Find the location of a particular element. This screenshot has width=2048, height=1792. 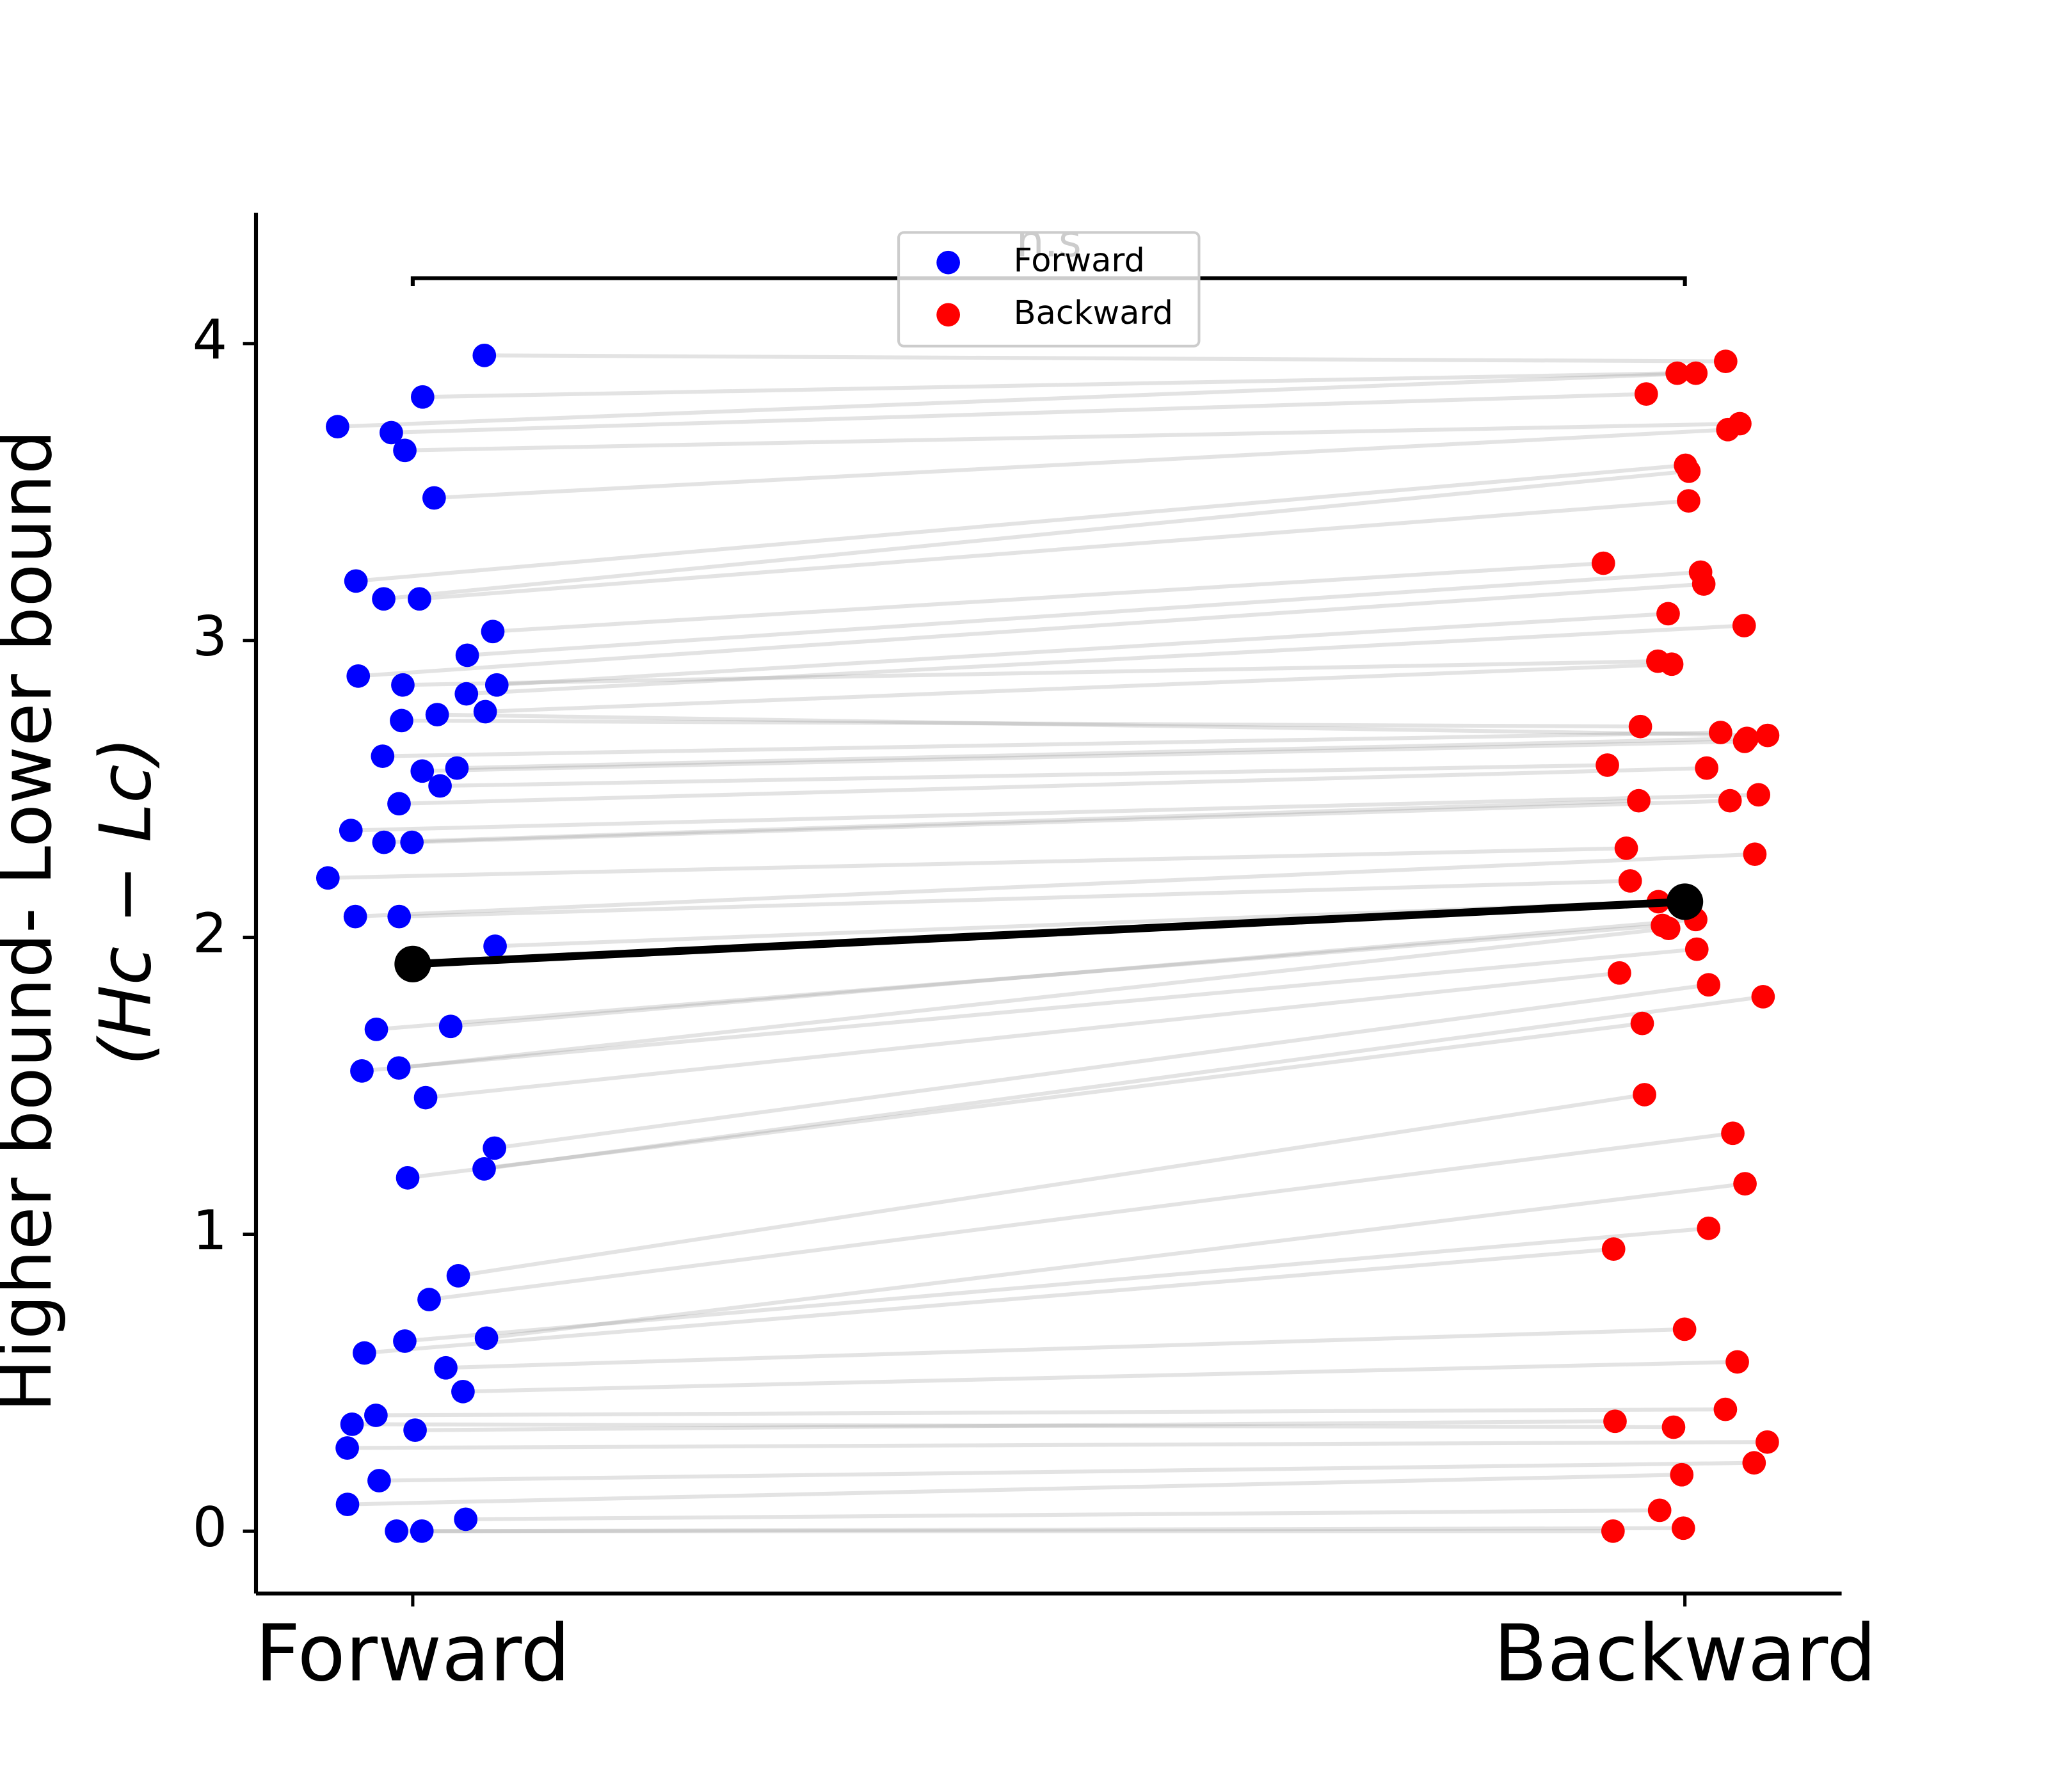

legend-marker is located at coordinates (948, 315).